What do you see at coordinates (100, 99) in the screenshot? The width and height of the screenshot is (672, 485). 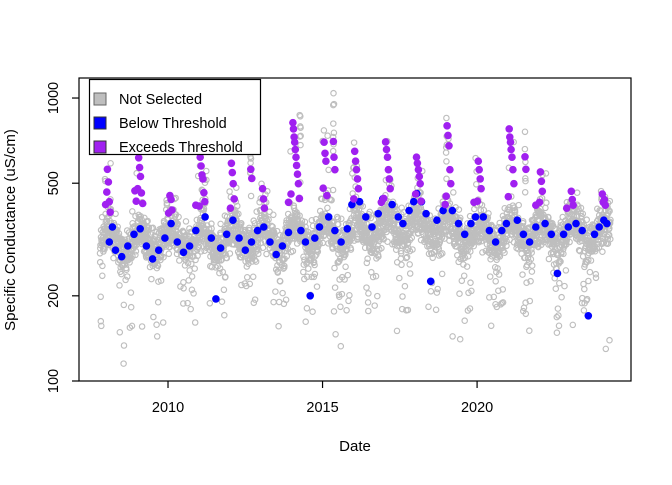 I see `legend-swatch-not-selected` at bounding box center [100, 99].